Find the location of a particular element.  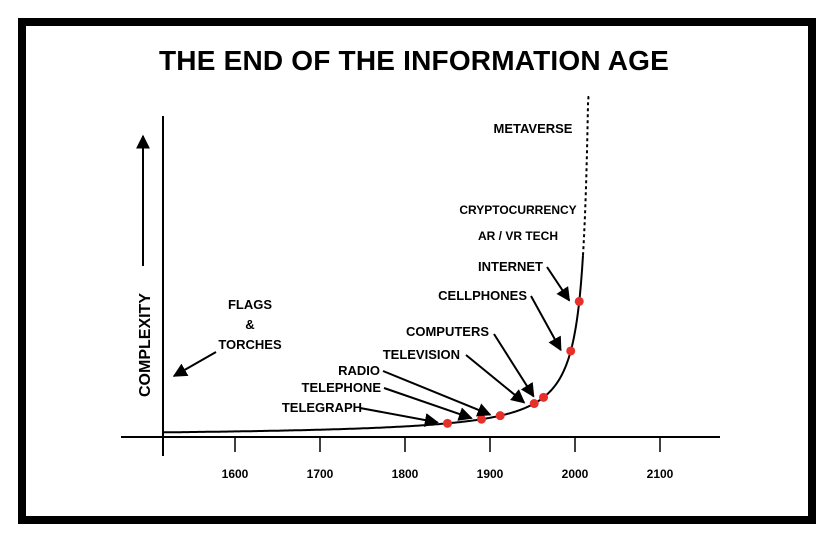

milestone-label: CELLPHONES is located at coordinates (482, 295).